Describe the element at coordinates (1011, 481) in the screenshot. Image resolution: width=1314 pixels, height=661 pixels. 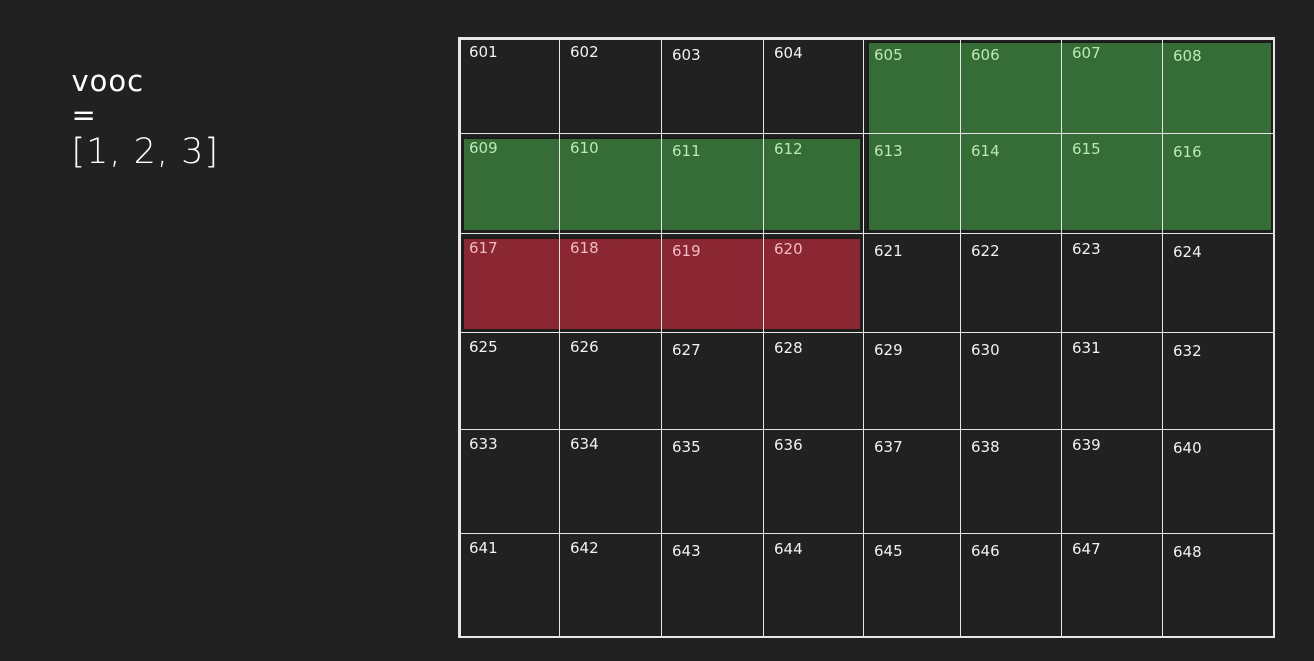
I see `grid-cell: 638` at that location.